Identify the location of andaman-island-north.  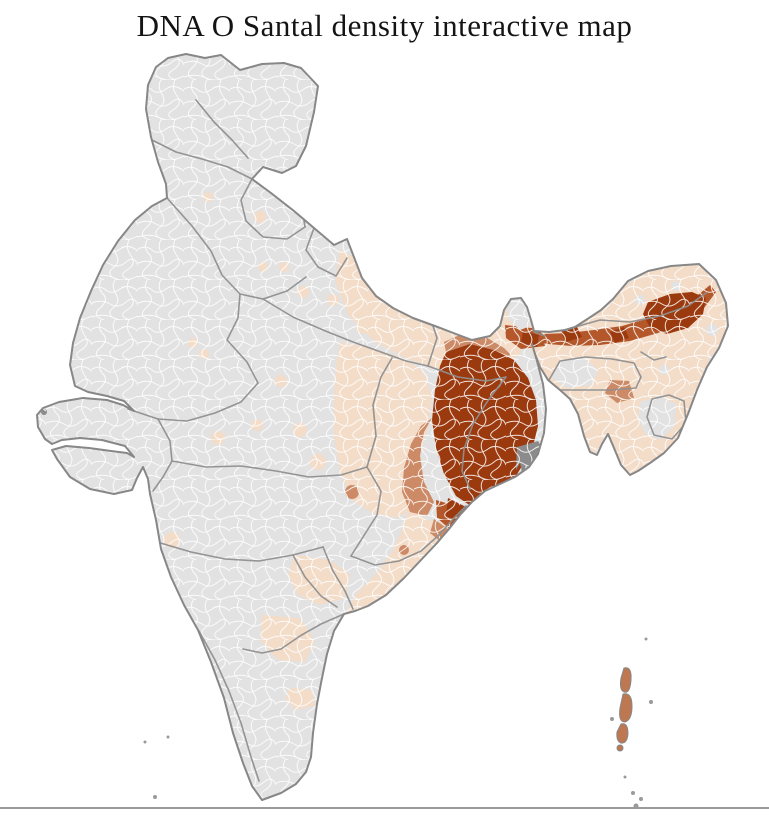
(625, 680).